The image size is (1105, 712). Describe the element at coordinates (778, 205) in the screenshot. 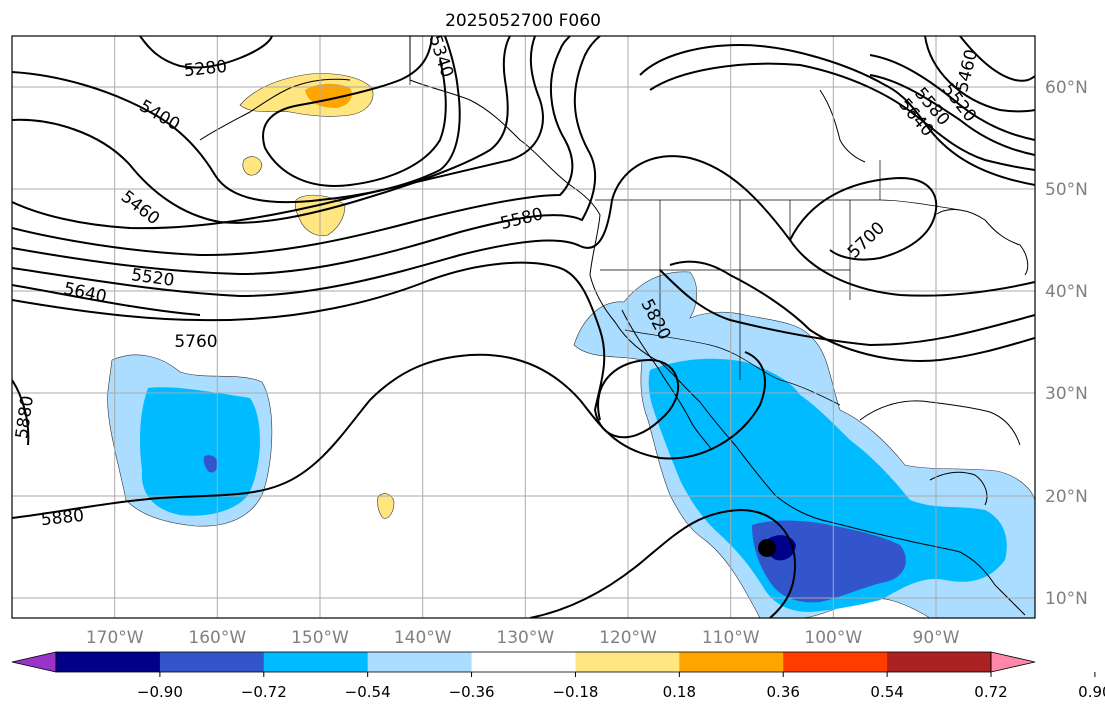

I see `border-us-canada` at that location.